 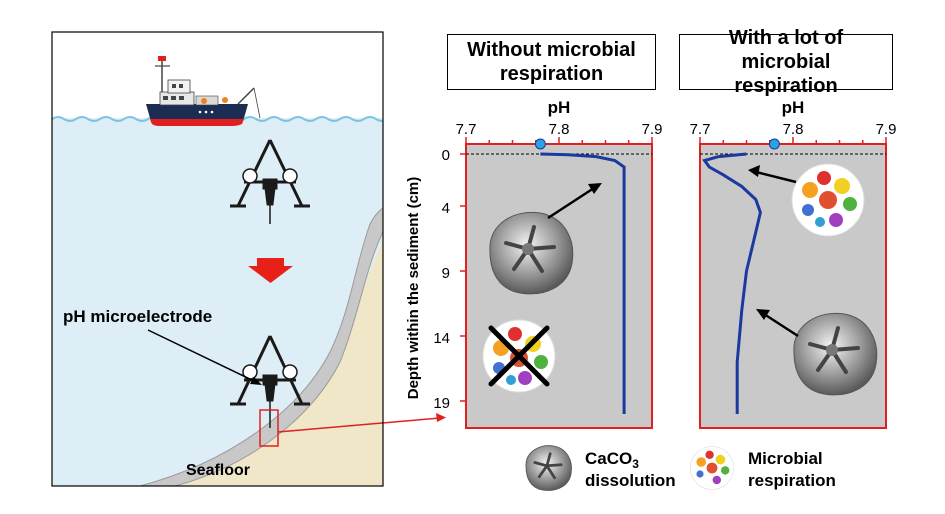 I want to click on header-without-respiration: Without microbial respiration, so click(x=551, y=62).